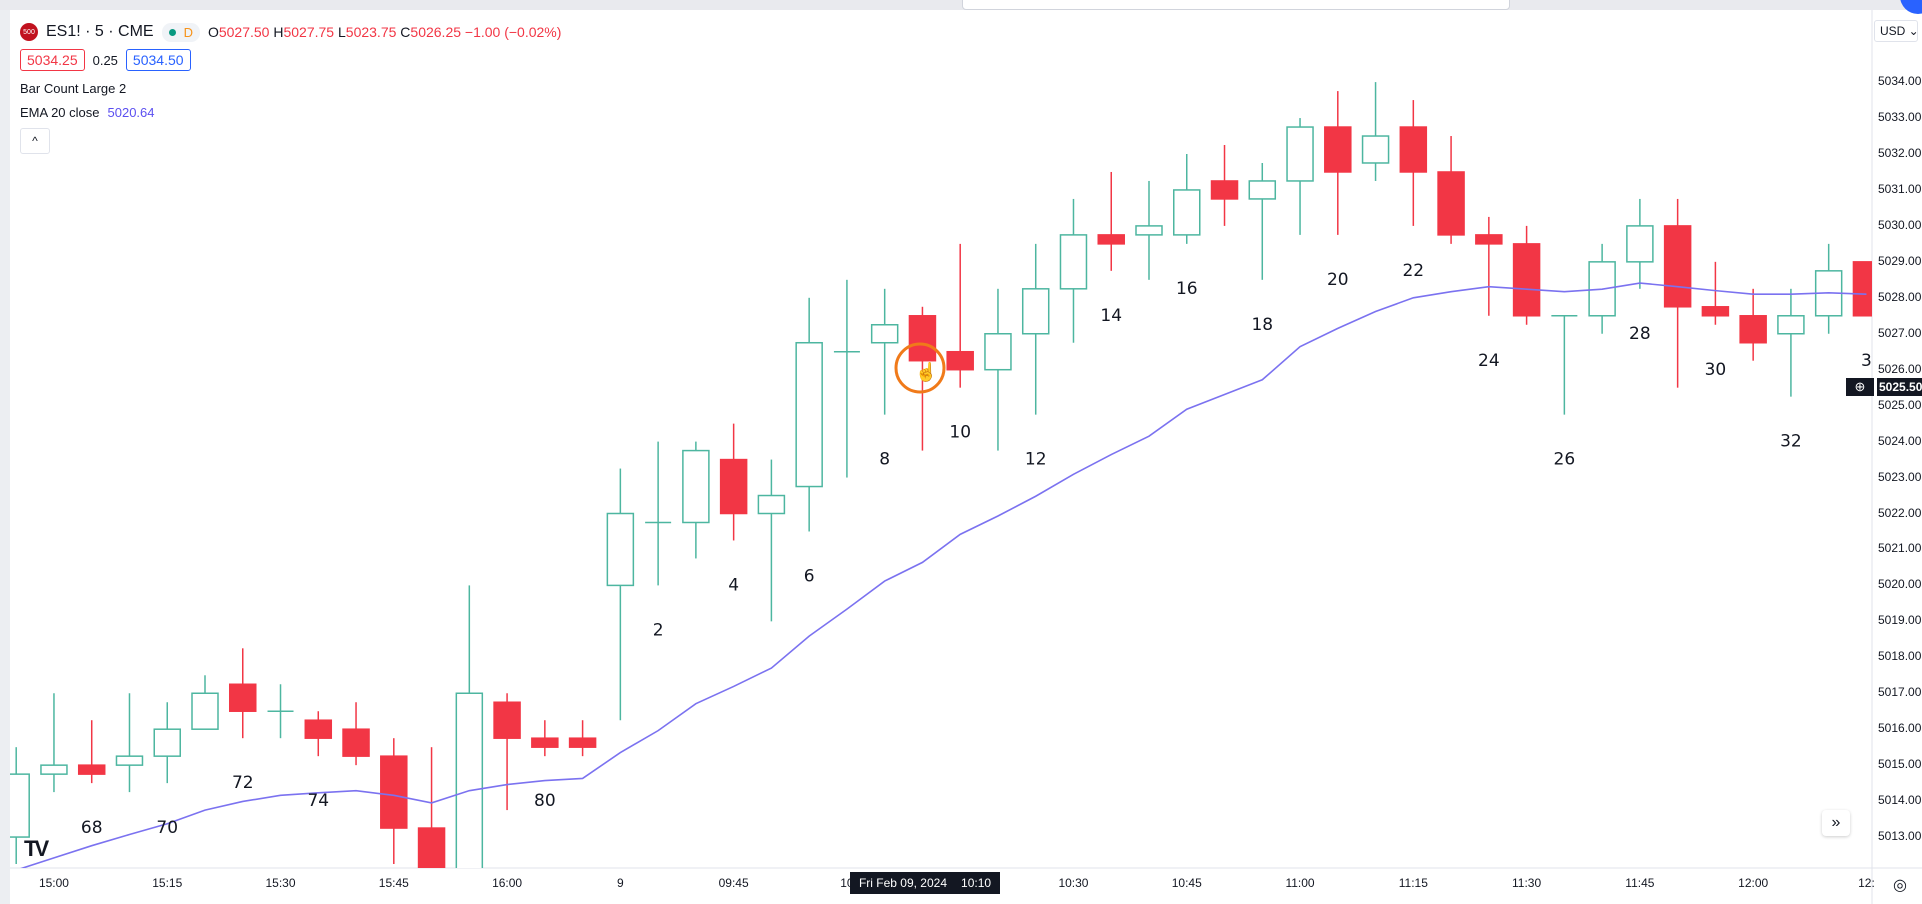  What do you see at coordinates (1900, 81) in the screenshot?
I see `price-tick-label: 5034.00` at bounding box center [1900, 81].